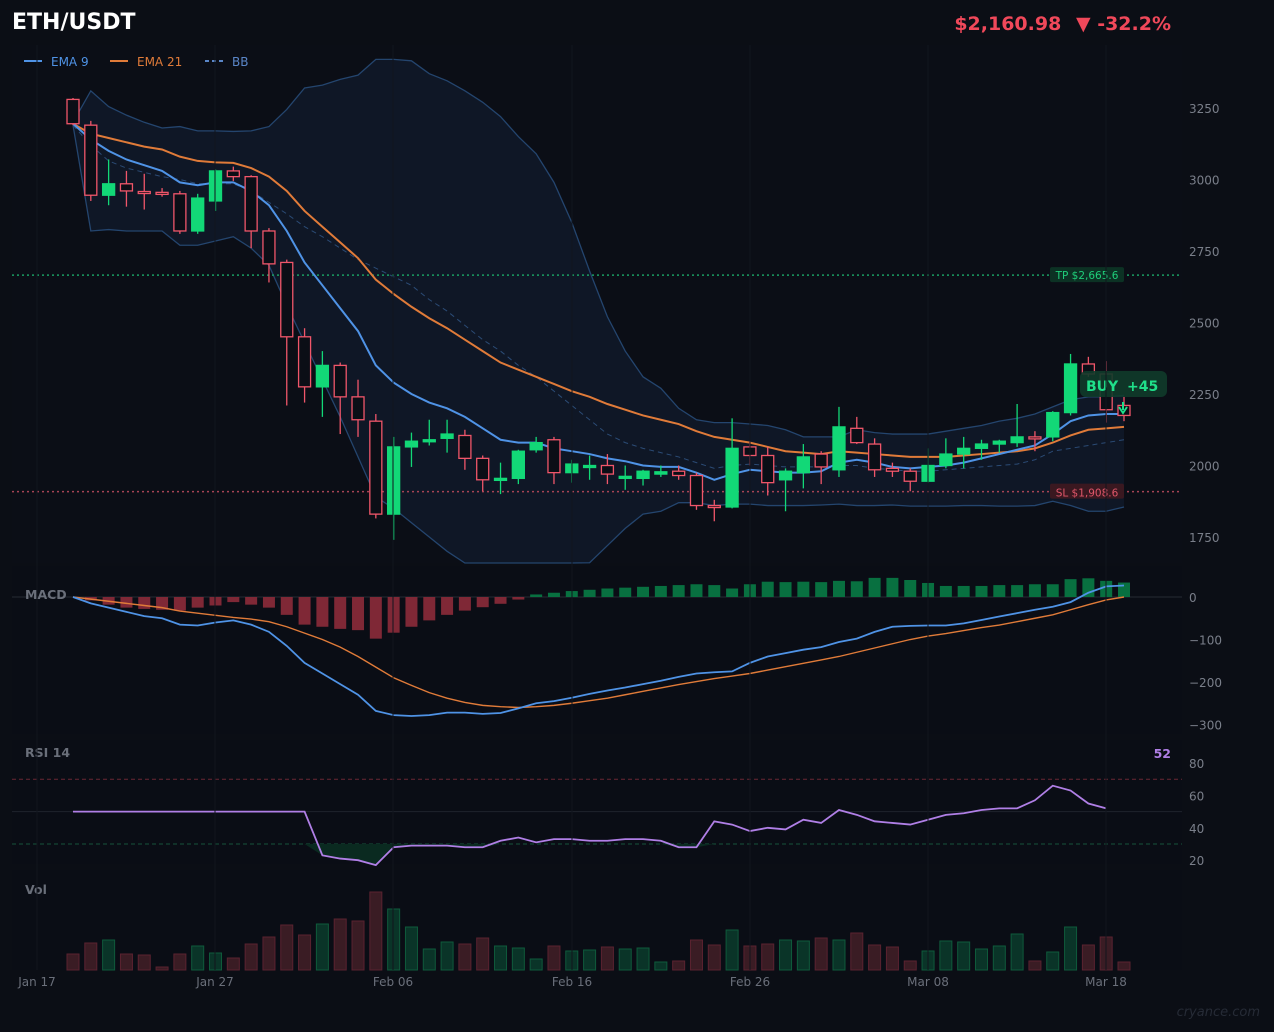 This screenshot has width=1274, height=1032. What do you see at coordinates (1204, 324) in the screenshot?
I see `price-axis-tick: 2500` at bounding box center [1204, 324].